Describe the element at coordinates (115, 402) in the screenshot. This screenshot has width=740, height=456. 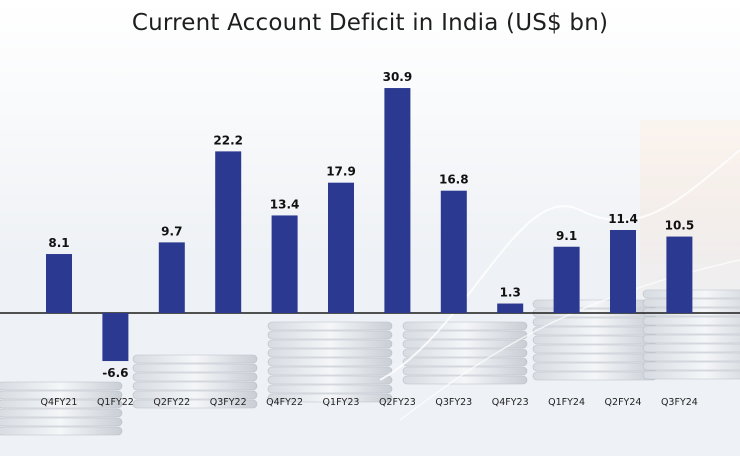
I see `category-label-q1fy22: Q1FY22` at that location.